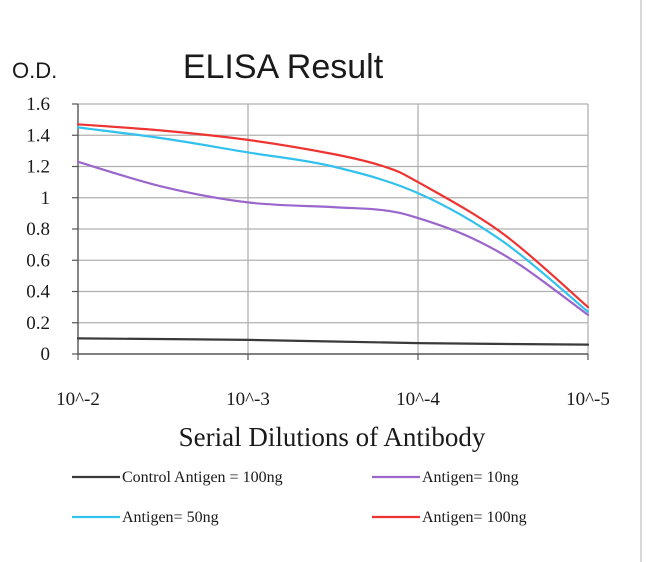 The height and width of the screenshot is (562, 650). What do you see at coordinates (38, 323) in the screenshot?
I see `y-tick-label: 0.2` at bounding box center [38, 323].